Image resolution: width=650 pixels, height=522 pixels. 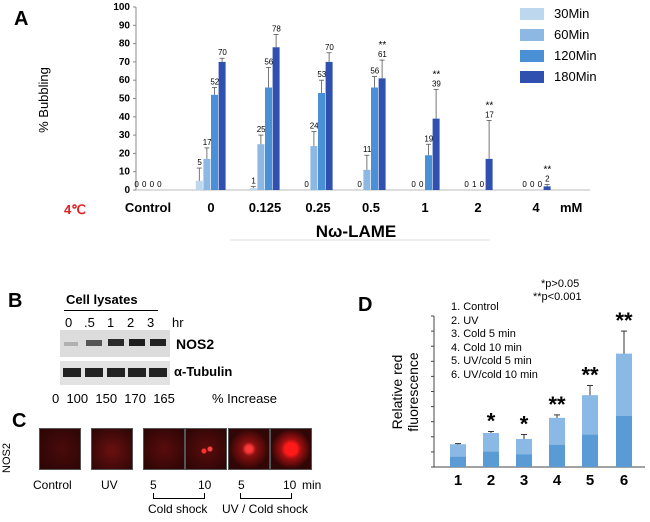 I want to click on chart-a-data-label: 25, so click(x=261, y=129).